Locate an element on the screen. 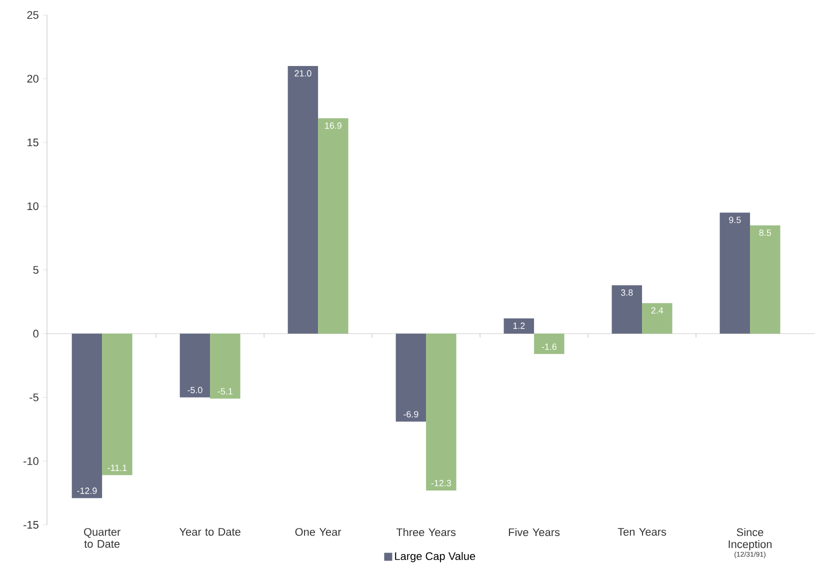 The height and width of the screenshot is (566, 815). y-tick-label: -10 is located at coordinates (31, 461).